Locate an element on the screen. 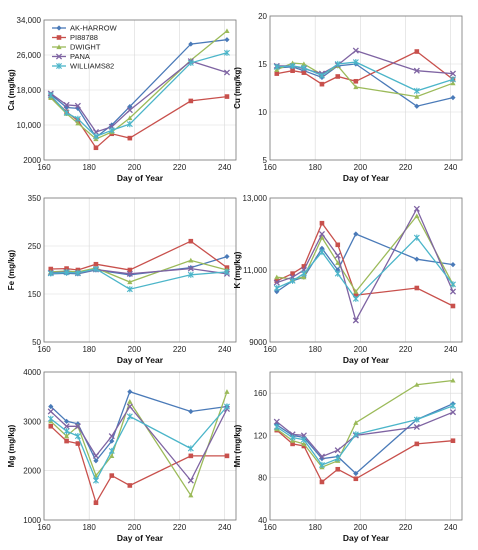 The width and height of the screenshot is (478, 550). y-axis-label: Ca (mg/kg) is located at coordinates (11, 90).